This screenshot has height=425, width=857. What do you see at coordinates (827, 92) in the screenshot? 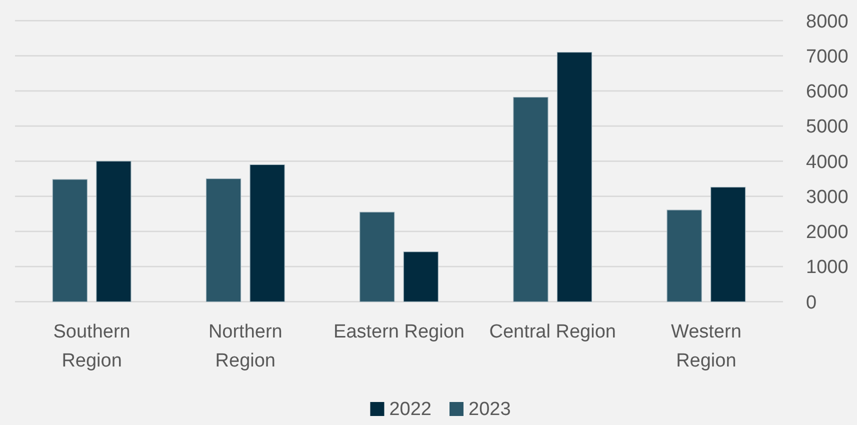
I see `y-tick-label: 6000` at bounding box center [827, 92].